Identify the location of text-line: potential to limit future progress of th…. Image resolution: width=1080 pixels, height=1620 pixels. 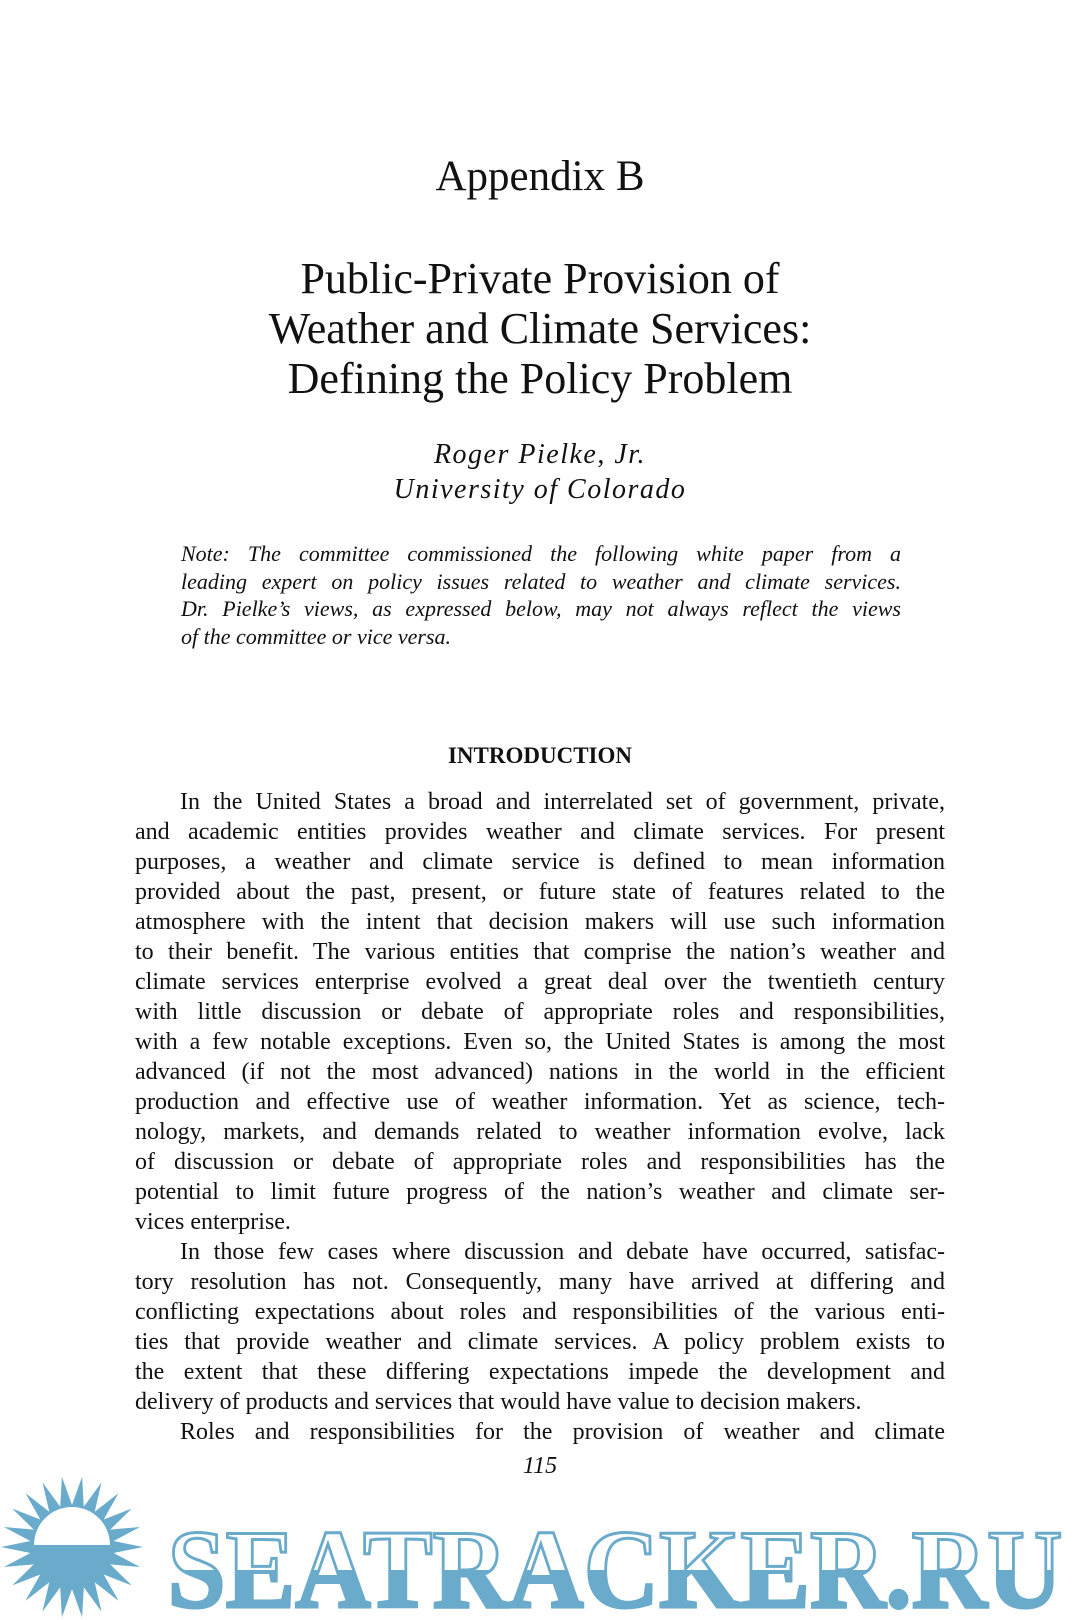
(540, 1192).